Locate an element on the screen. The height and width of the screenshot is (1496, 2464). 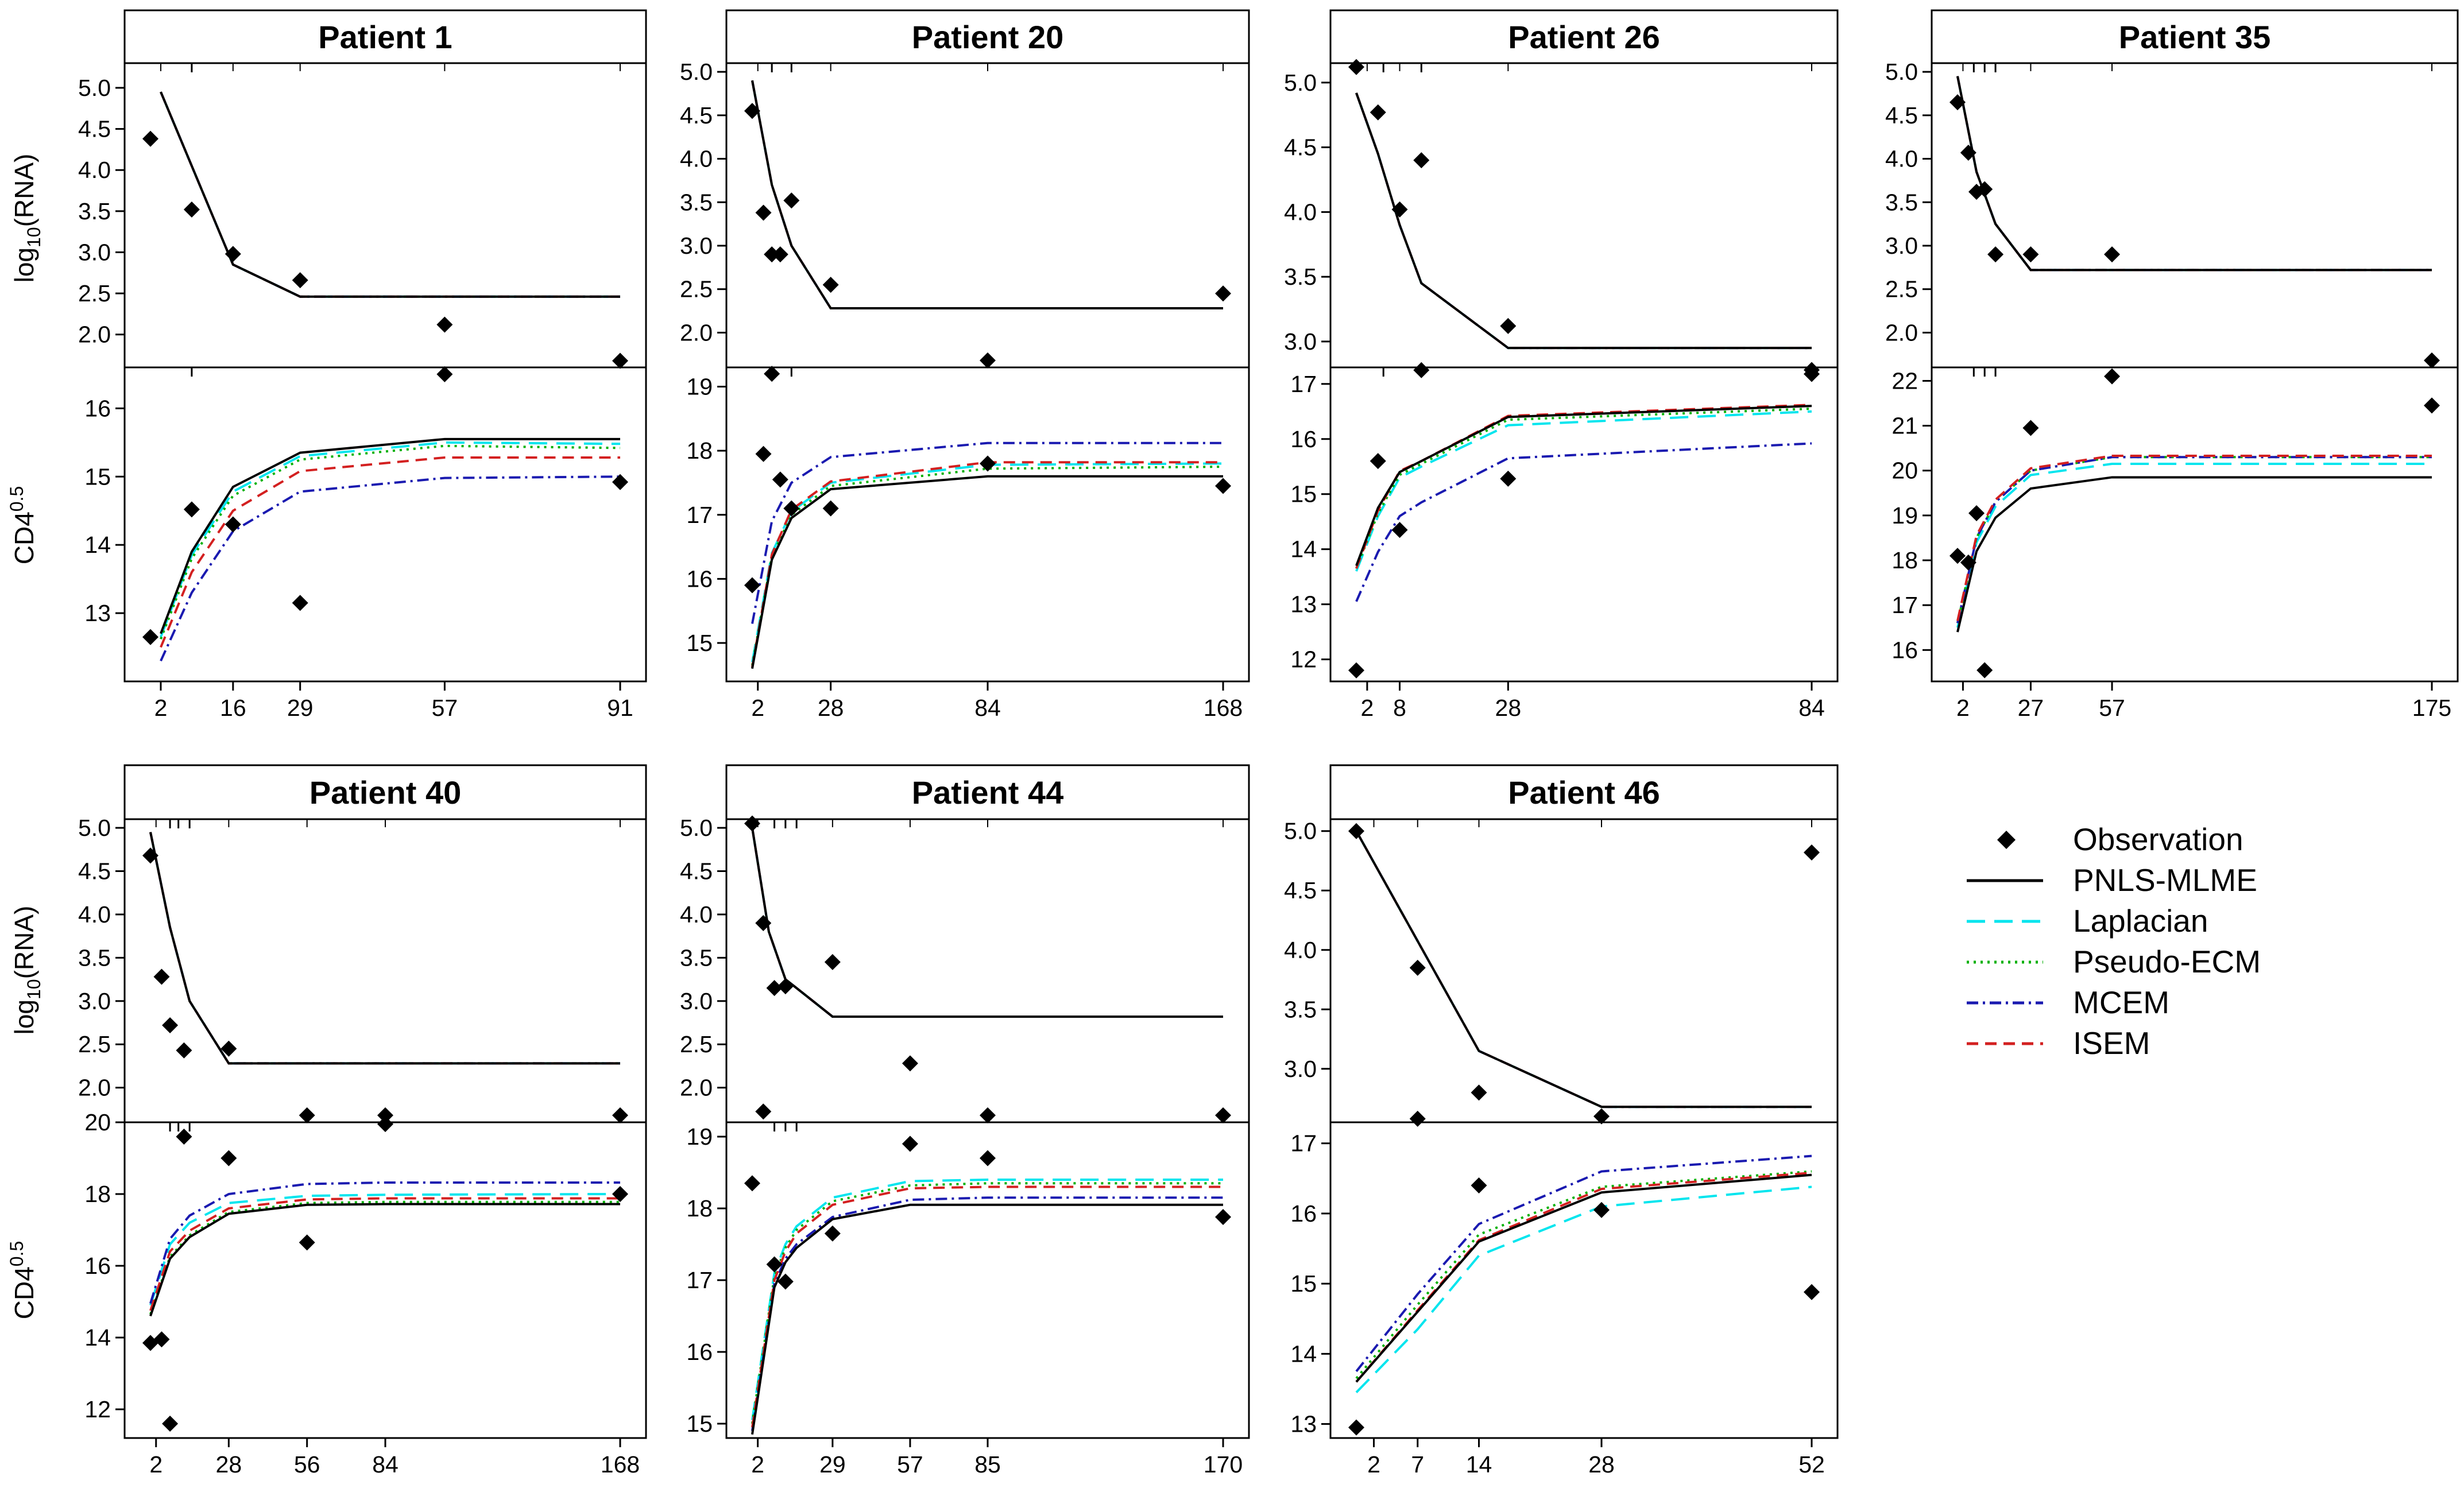
cd4-axis-label: CD40.5 is located at coordinates (22, 525).